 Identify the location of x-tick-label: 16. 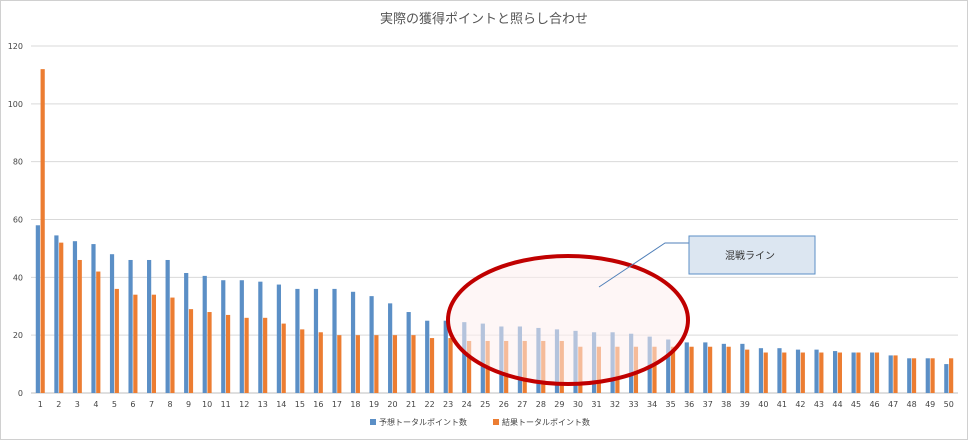
(318, 404).